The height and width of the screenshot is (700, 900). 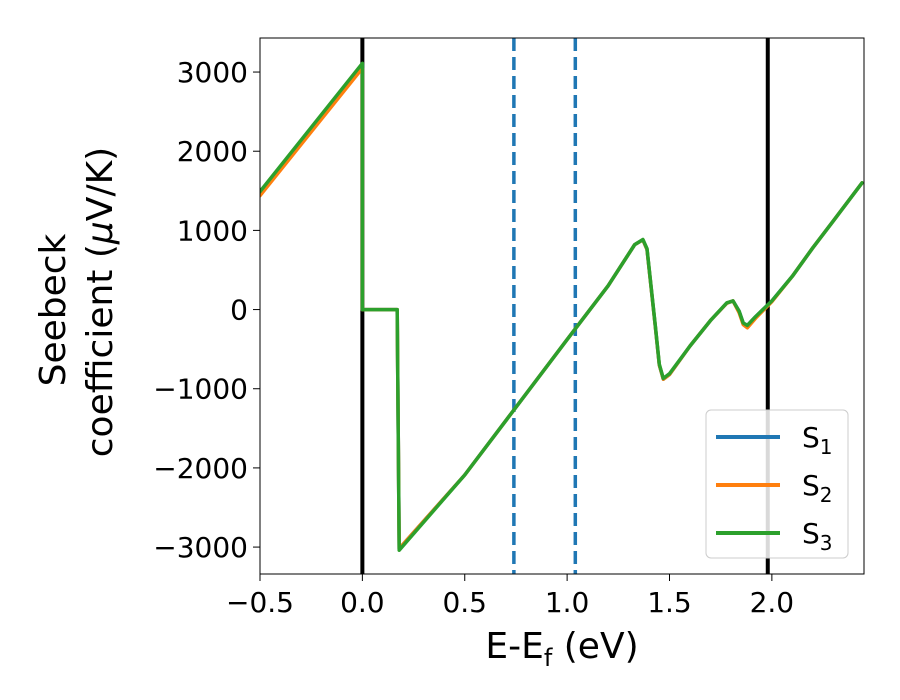 What do you see at coordinates (772, 602) in the screenshot?
I see `x-tick-label: 2.0` at bounding box center [772, 602].